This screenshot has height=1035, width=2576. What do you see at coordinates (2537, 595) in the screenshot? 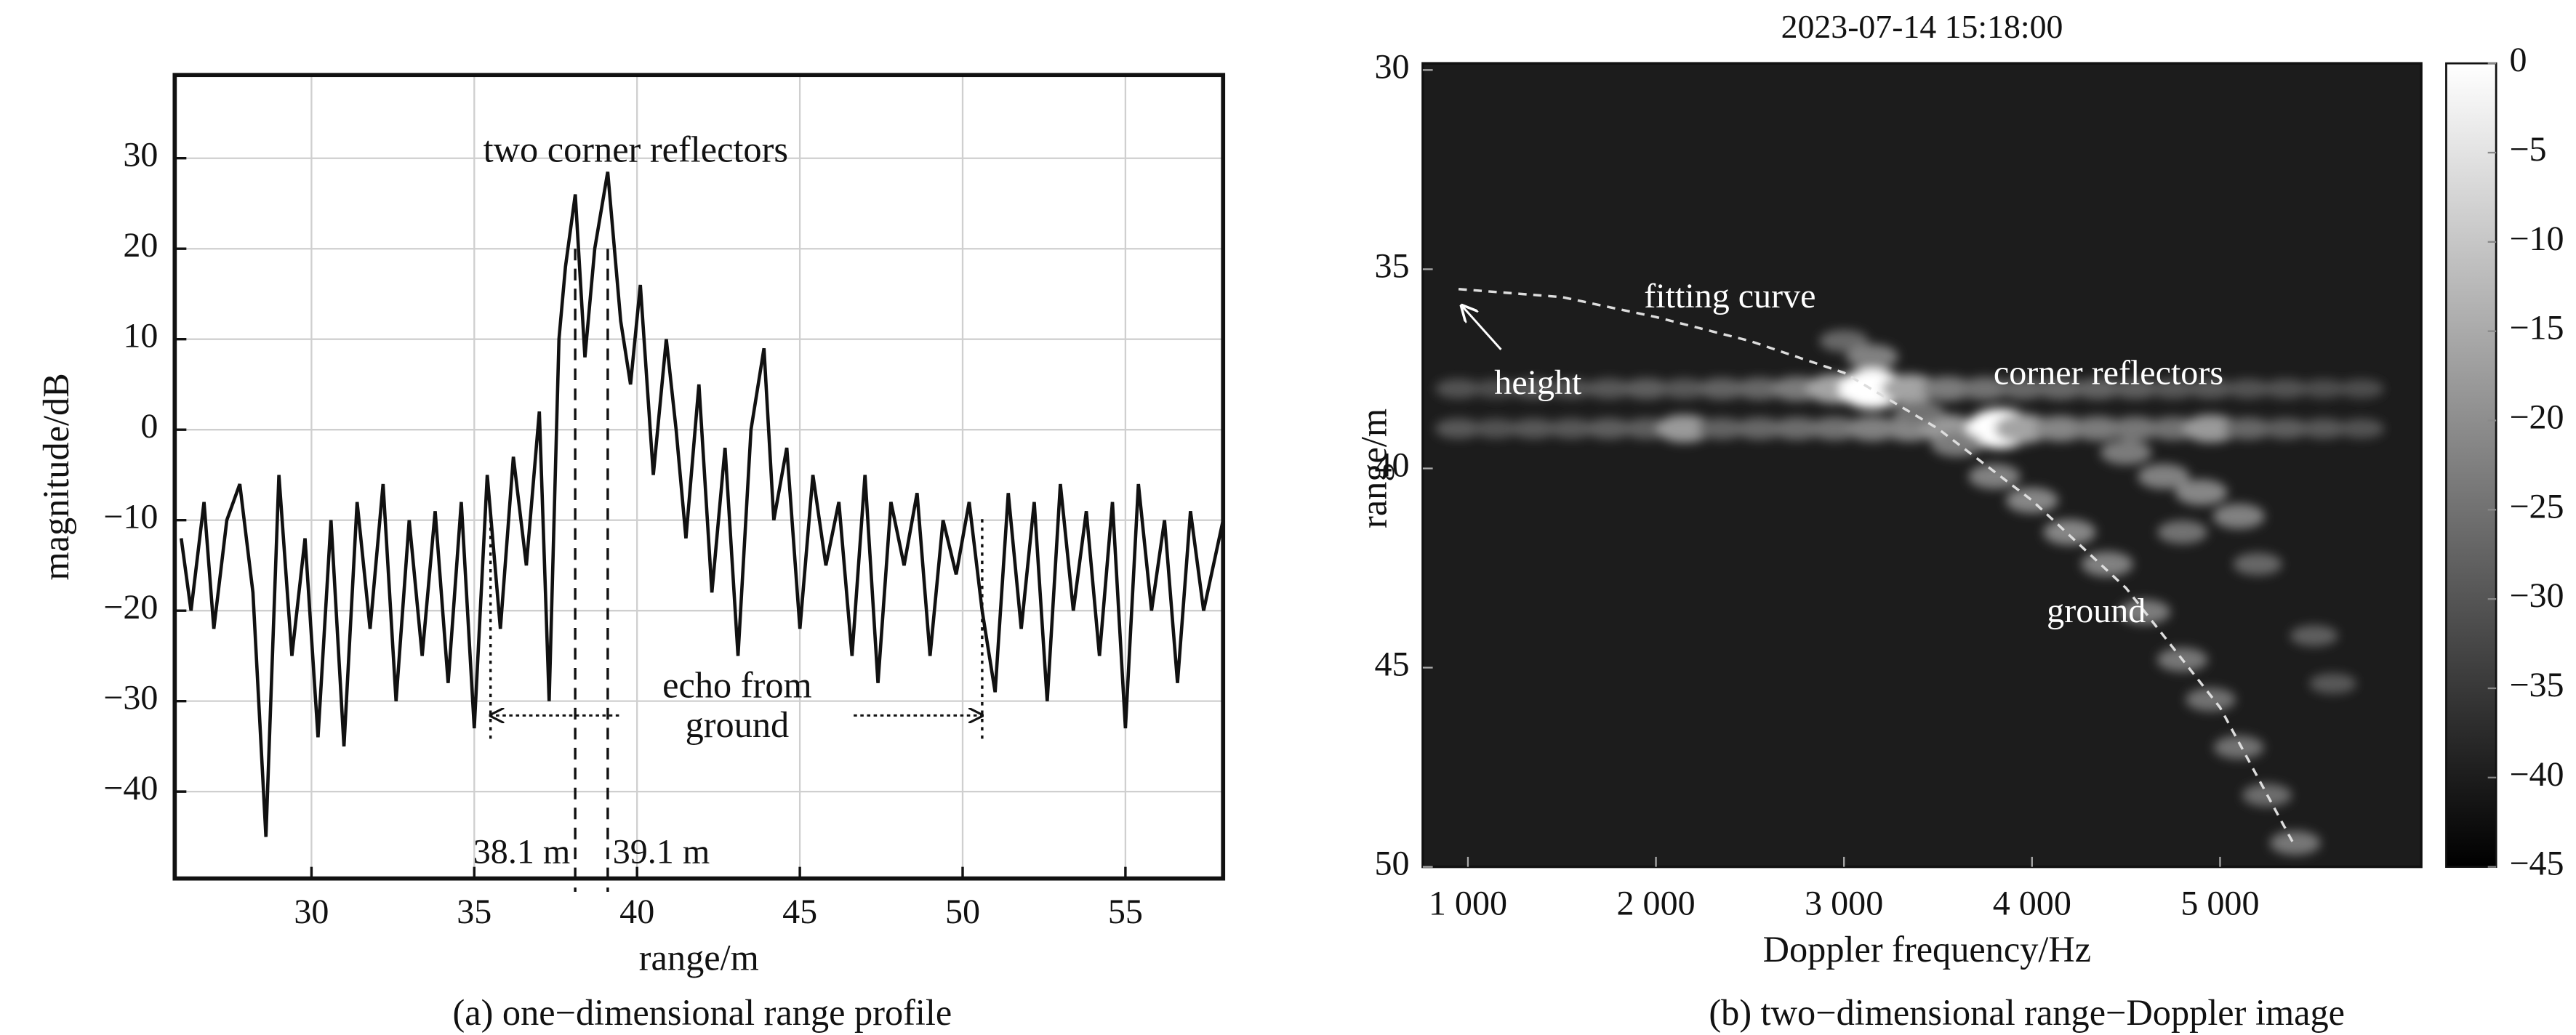
I see `colorbar-tick-label: −30` at bounding box center [2537, 595].